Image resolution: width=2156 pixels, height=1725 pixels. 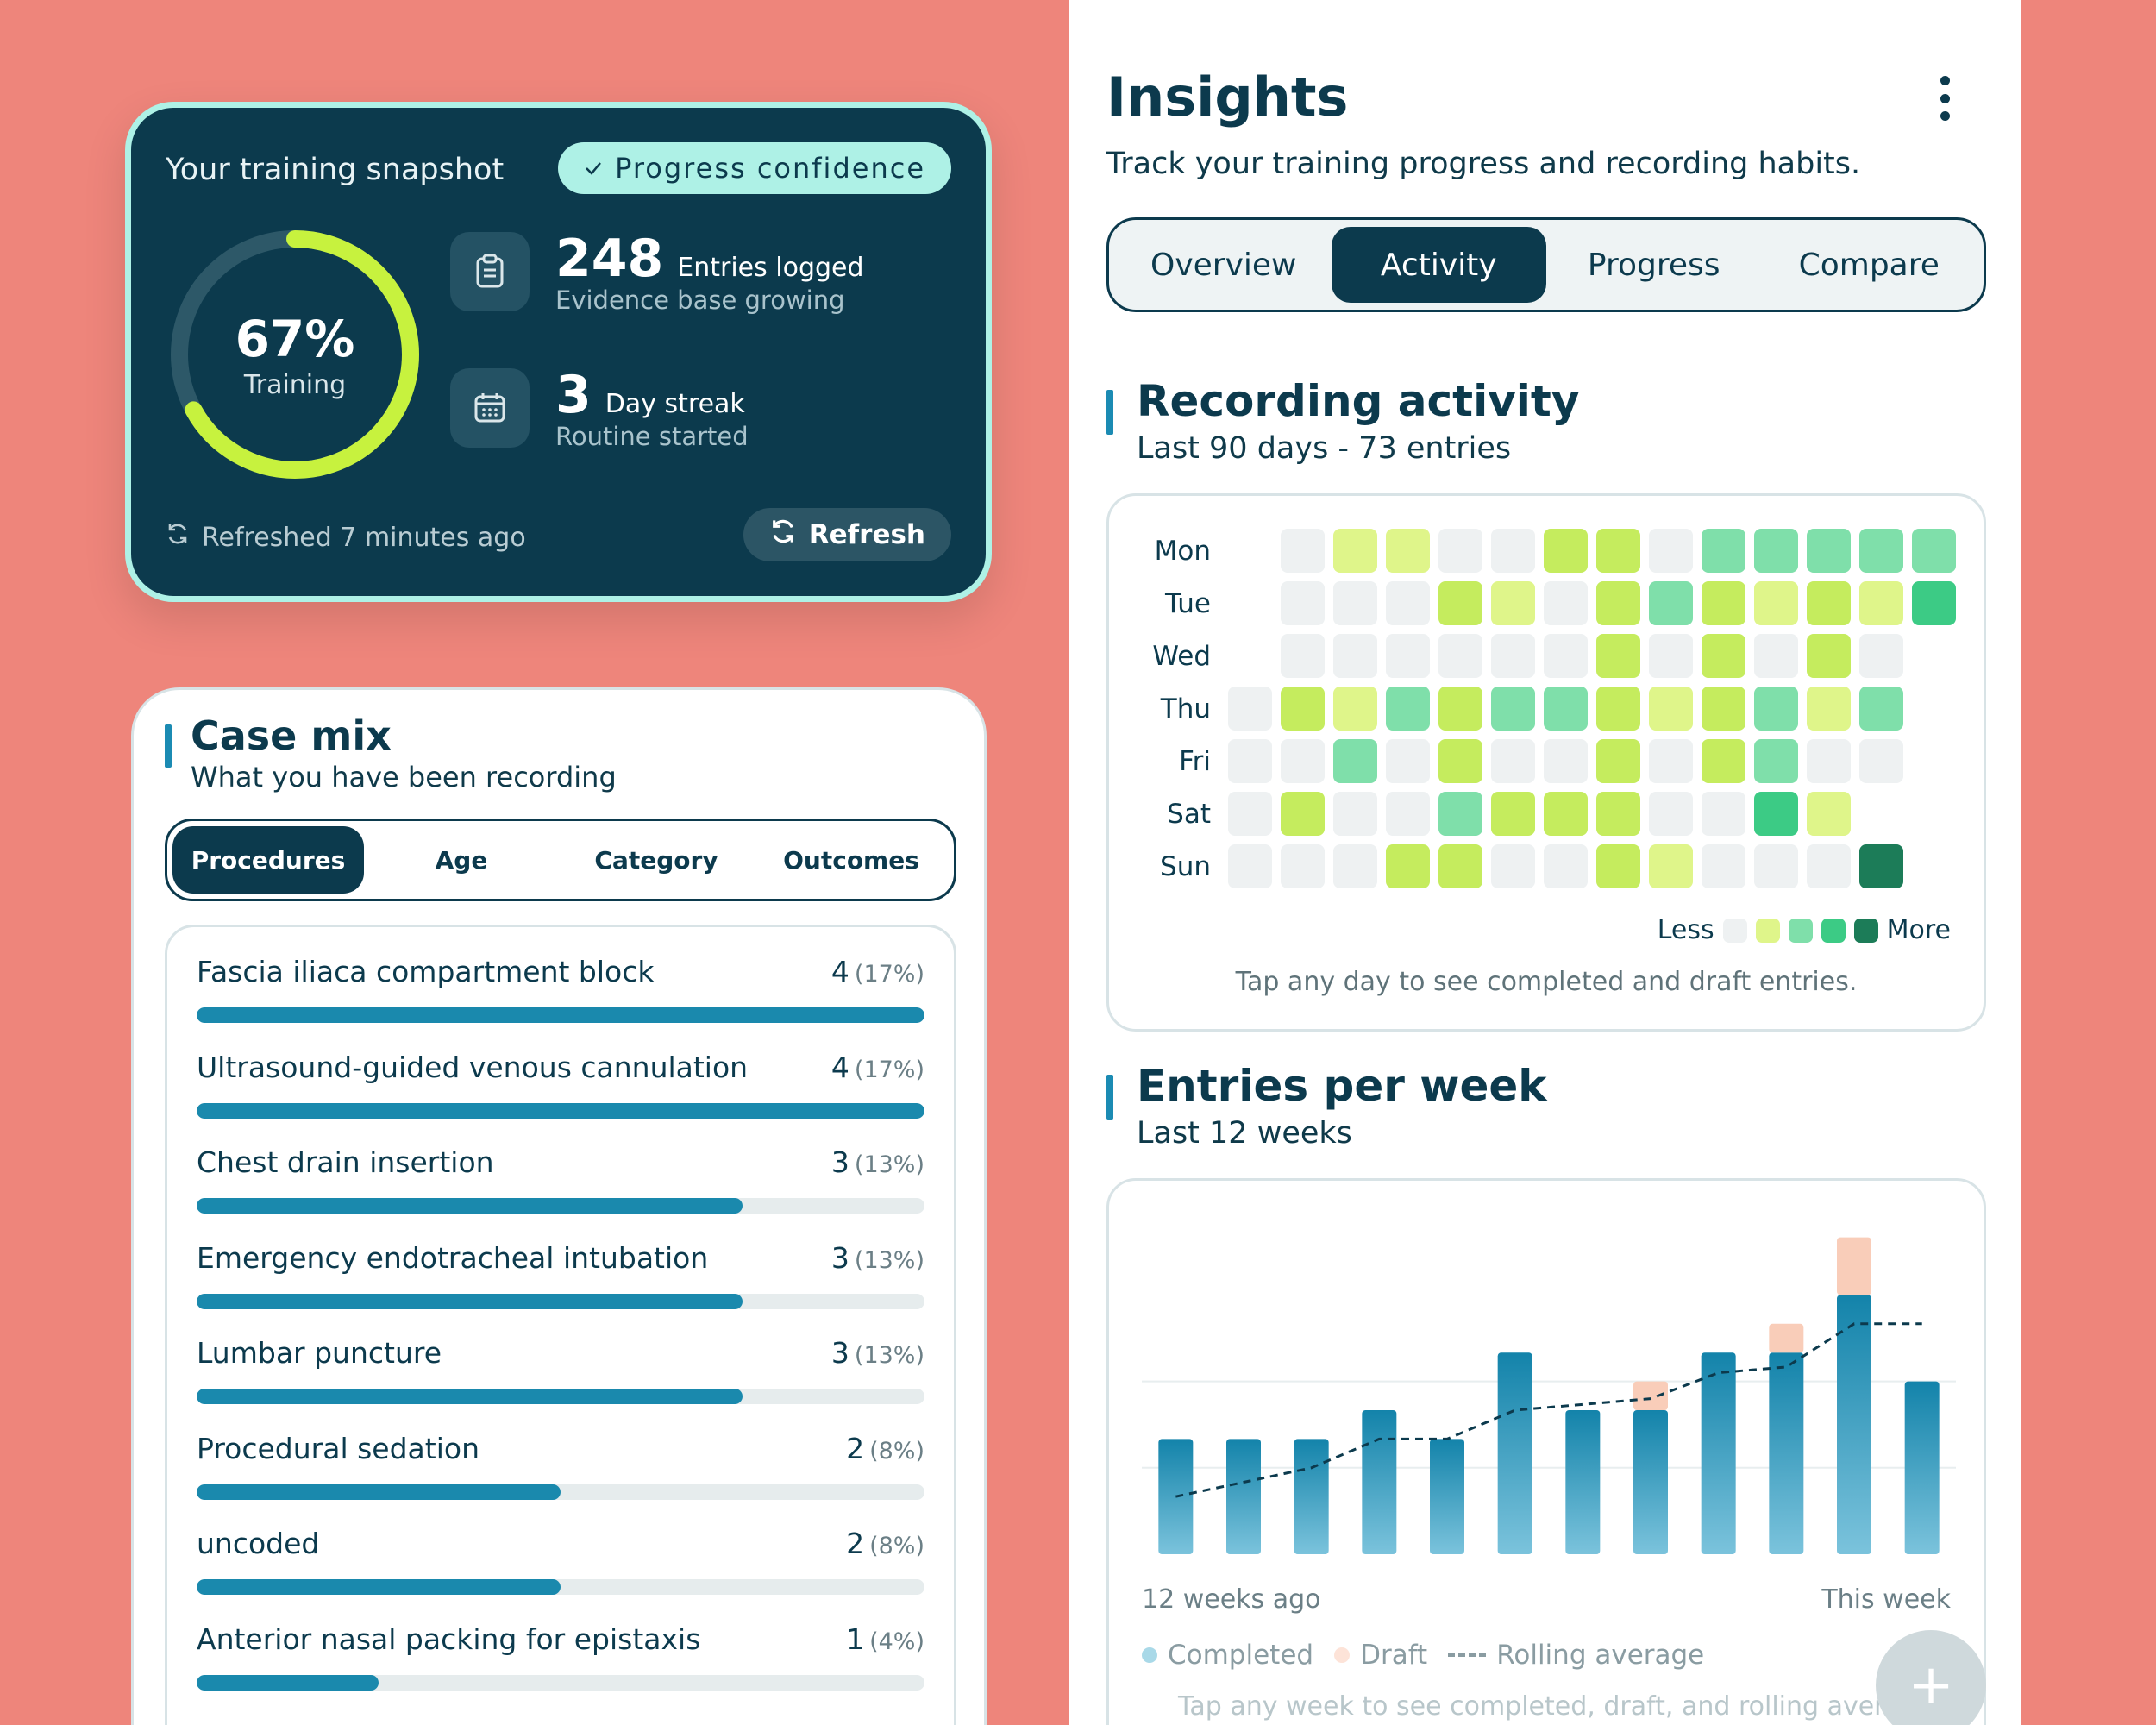 What do you see at coordinates (1931, 1678) in the screenshot?
I see `add-entry-button: +` at bounding box center [1931, 1678].